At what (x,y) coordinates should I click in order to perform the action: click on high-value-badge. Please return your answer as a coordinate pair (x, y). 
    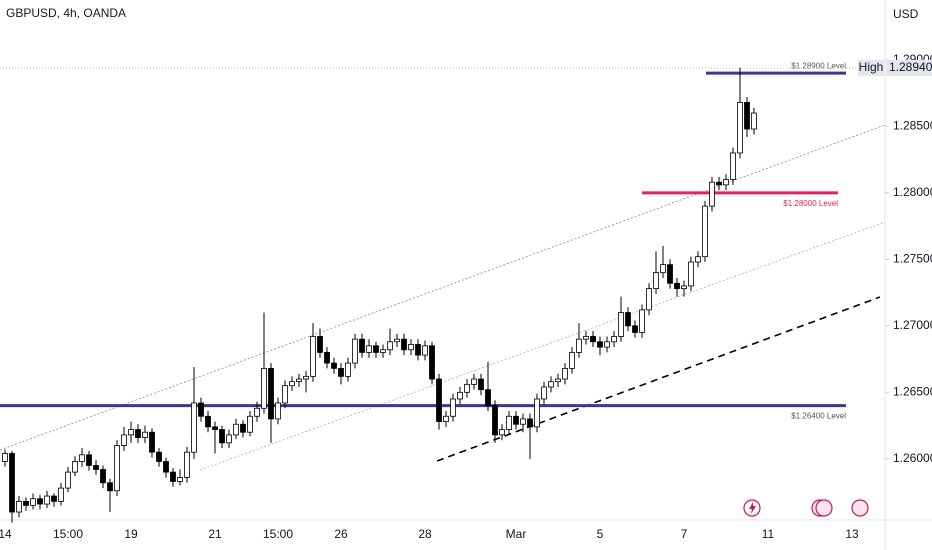
    Looking at the image, I should click on (909, 67).